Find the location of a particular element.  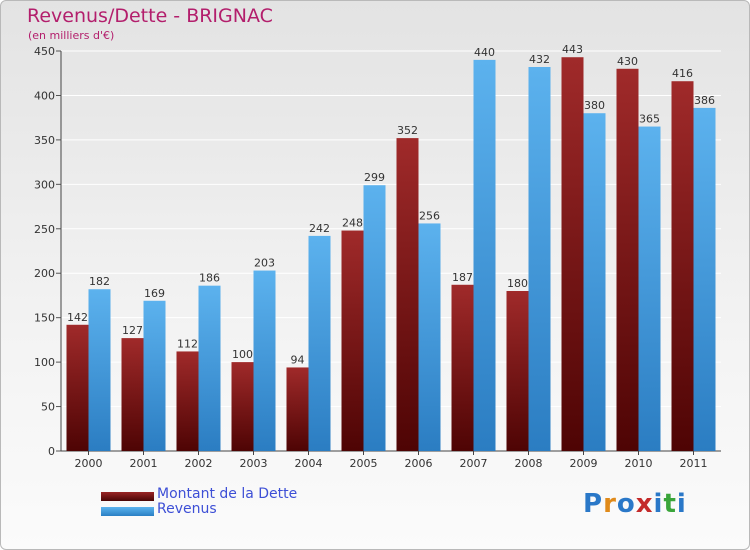

value-label-revenus: 242 is located at coordinates (319, 228).